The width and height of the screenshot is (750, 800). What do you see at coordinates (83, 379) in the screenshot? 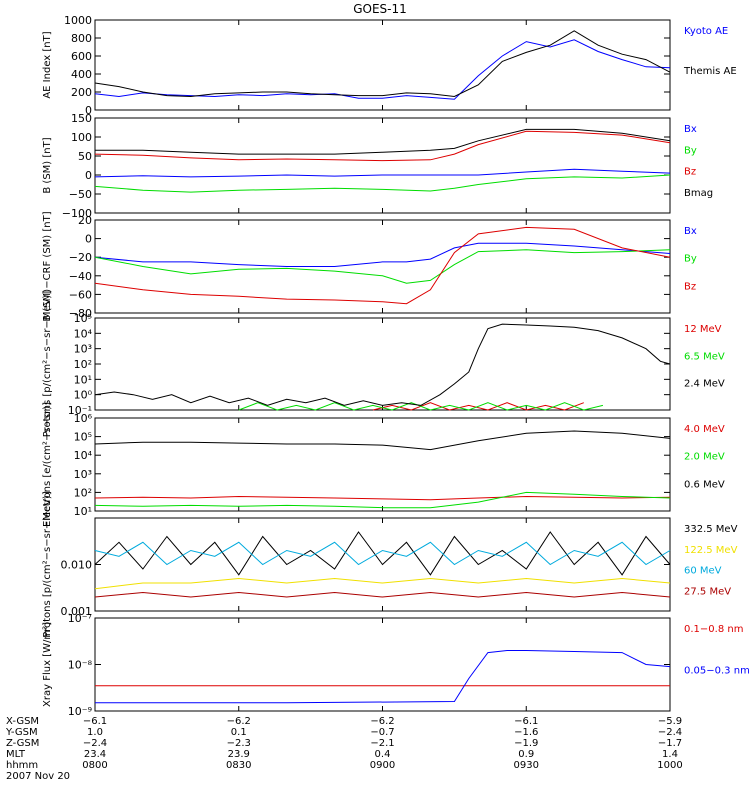
I see `y-tick-label: 10¹` at bounding box center [83, 379].